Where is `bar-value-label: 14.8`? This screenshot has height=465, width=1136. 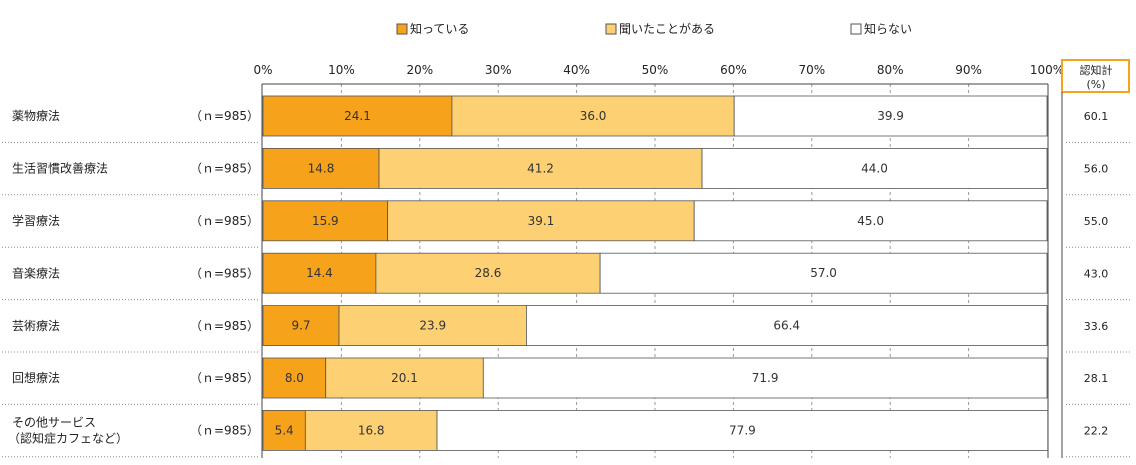 bar-value-label: 14.8 is located at coordinates (321, 168).